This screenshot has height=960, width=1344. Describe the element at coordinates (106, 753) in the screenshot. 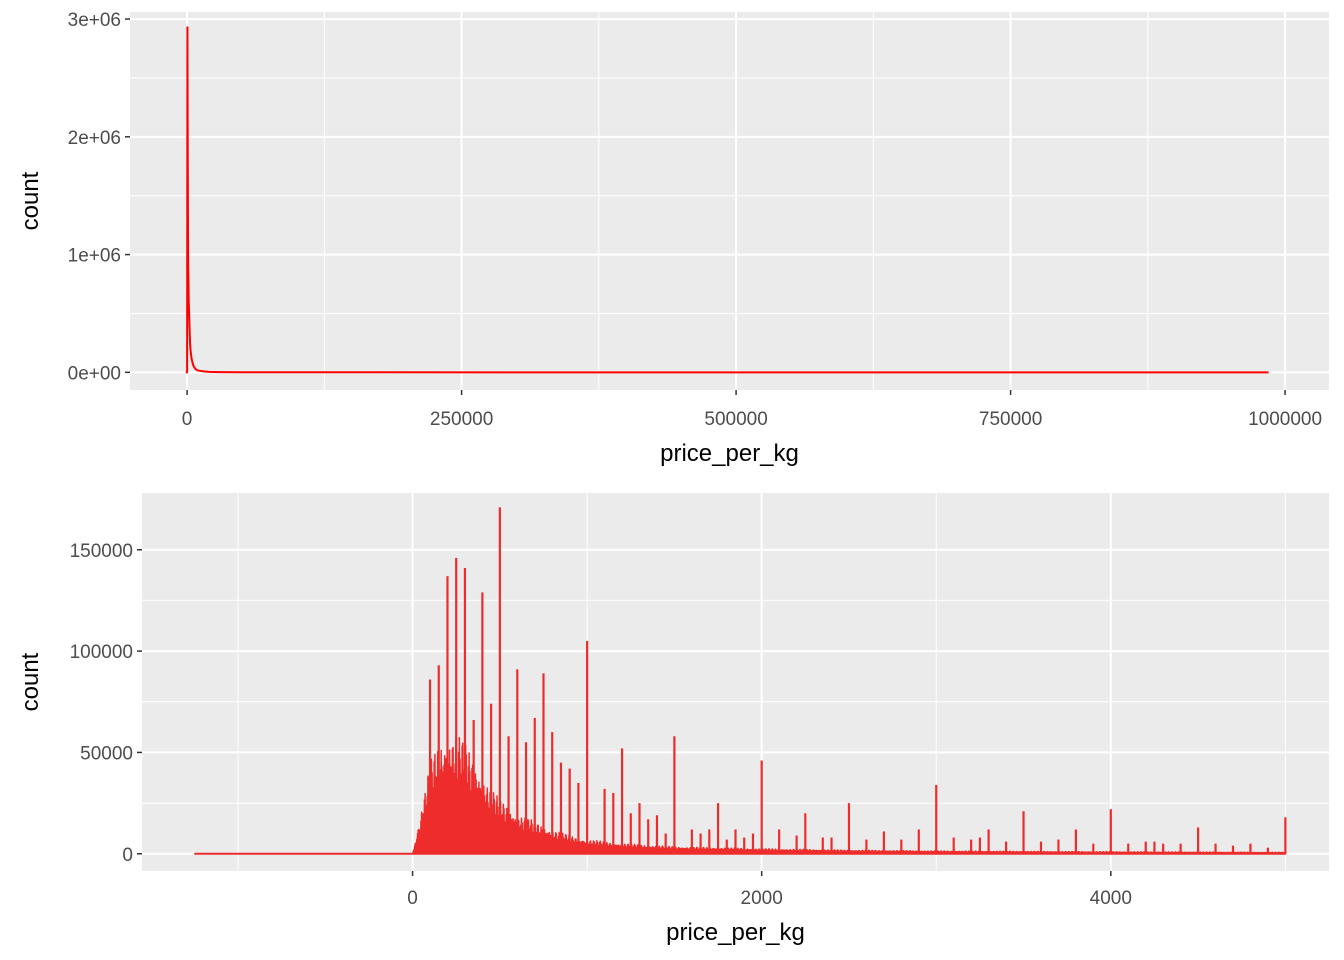

I see `y-tick-label: 50000` at that location.